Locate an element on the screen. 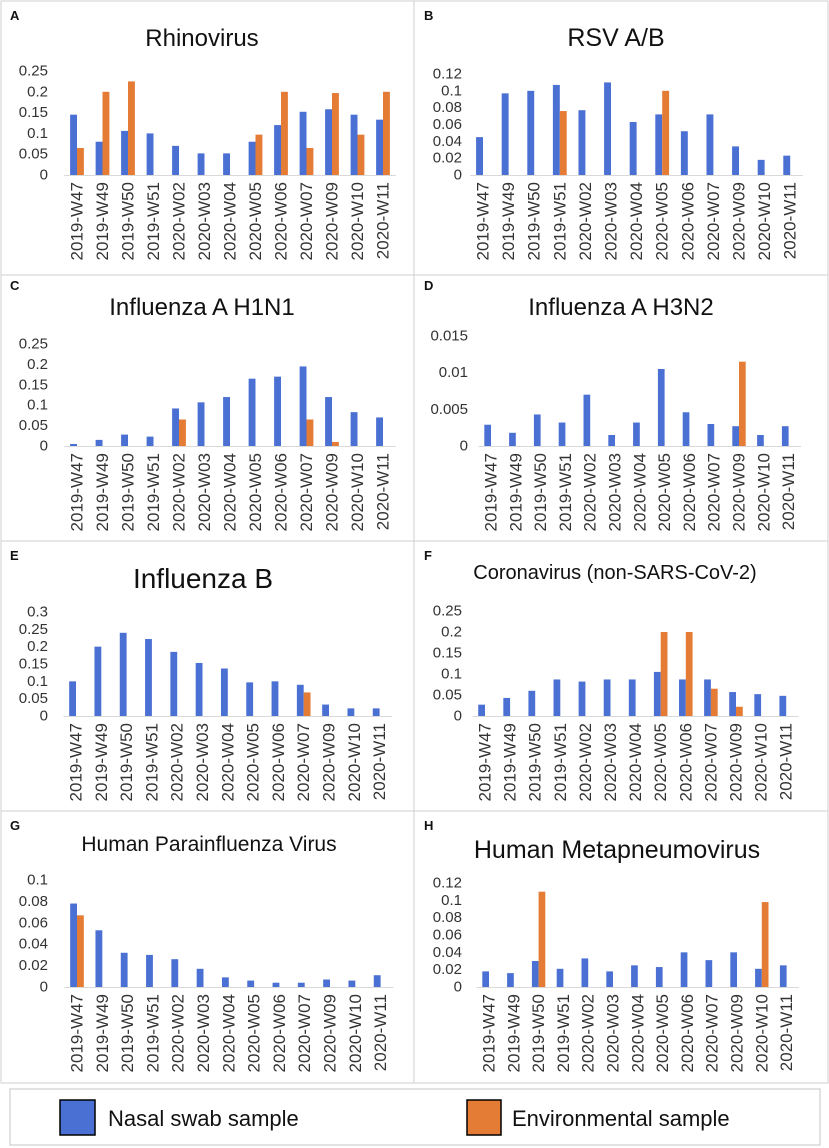 This screenshot has width=829, height=1148. x-tick-label: 2020-W09 is located at coordinates (329, 762).